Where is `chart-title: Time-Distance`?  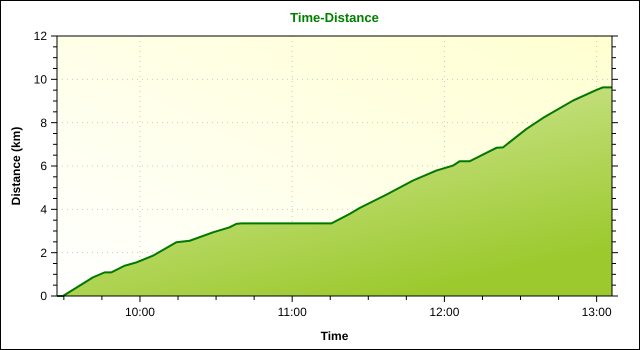 chart-title: Time-Distance is located at coordinates (334, 17).